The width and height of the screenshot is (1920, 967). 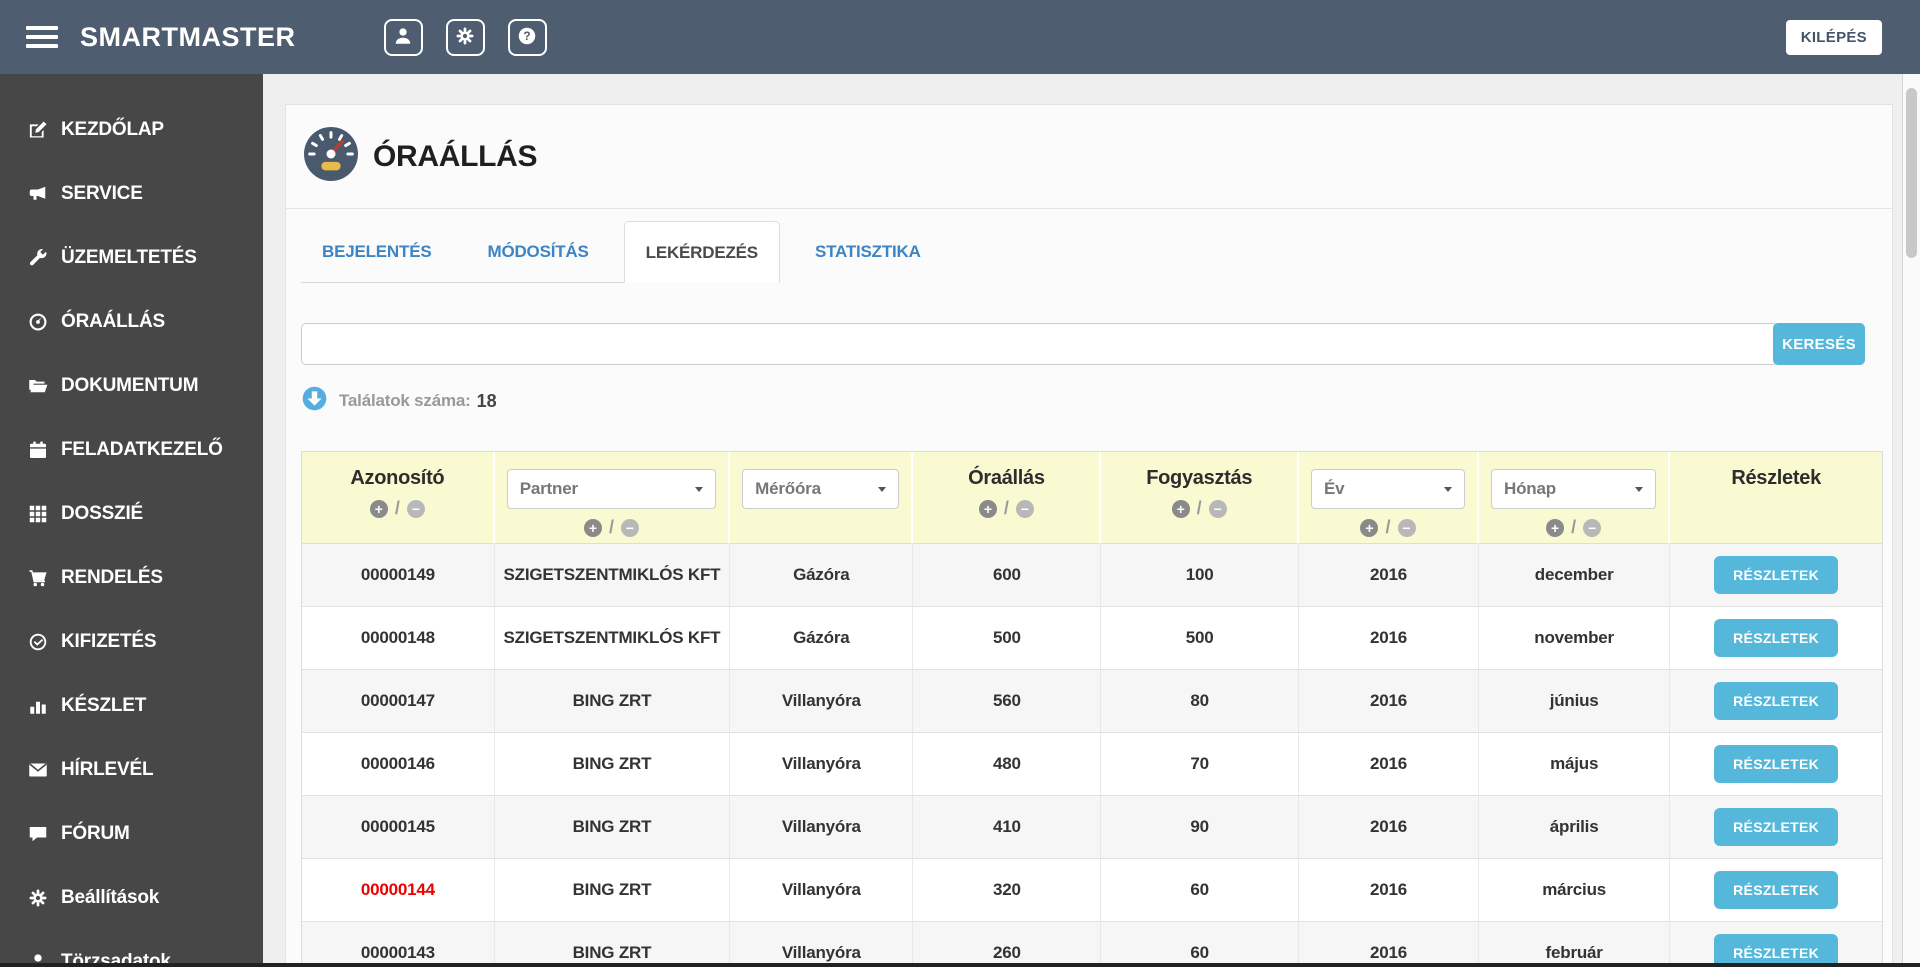 I want to click on sidebar-item-oraallas: ÓRAÁLLÁS, so click(x=131, y=322).